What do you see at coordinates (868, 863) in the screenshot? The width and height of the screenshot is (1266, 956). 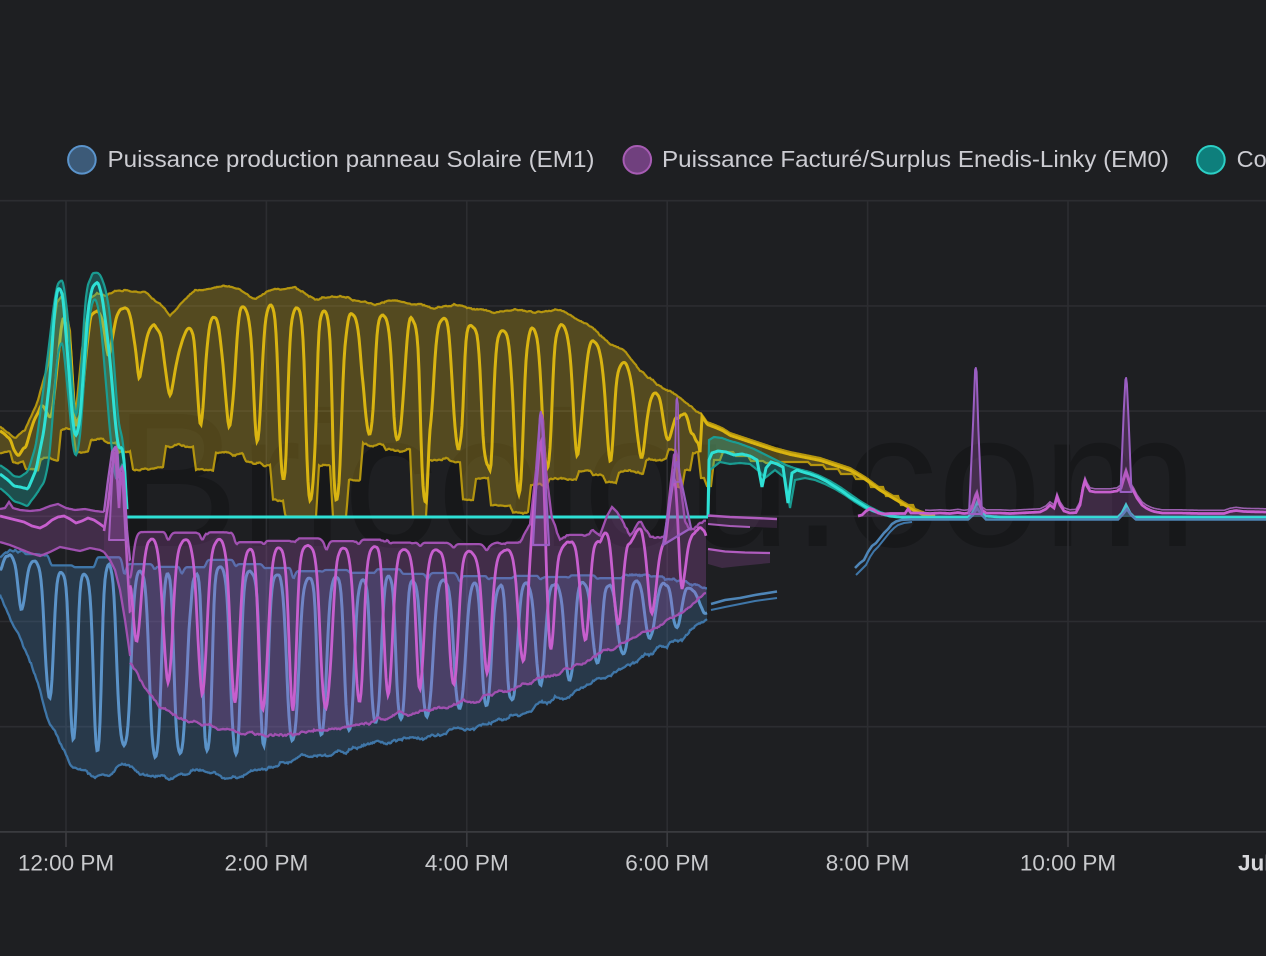 I see `svg-text: 8:00 PM` at bounding box center [868, 863].